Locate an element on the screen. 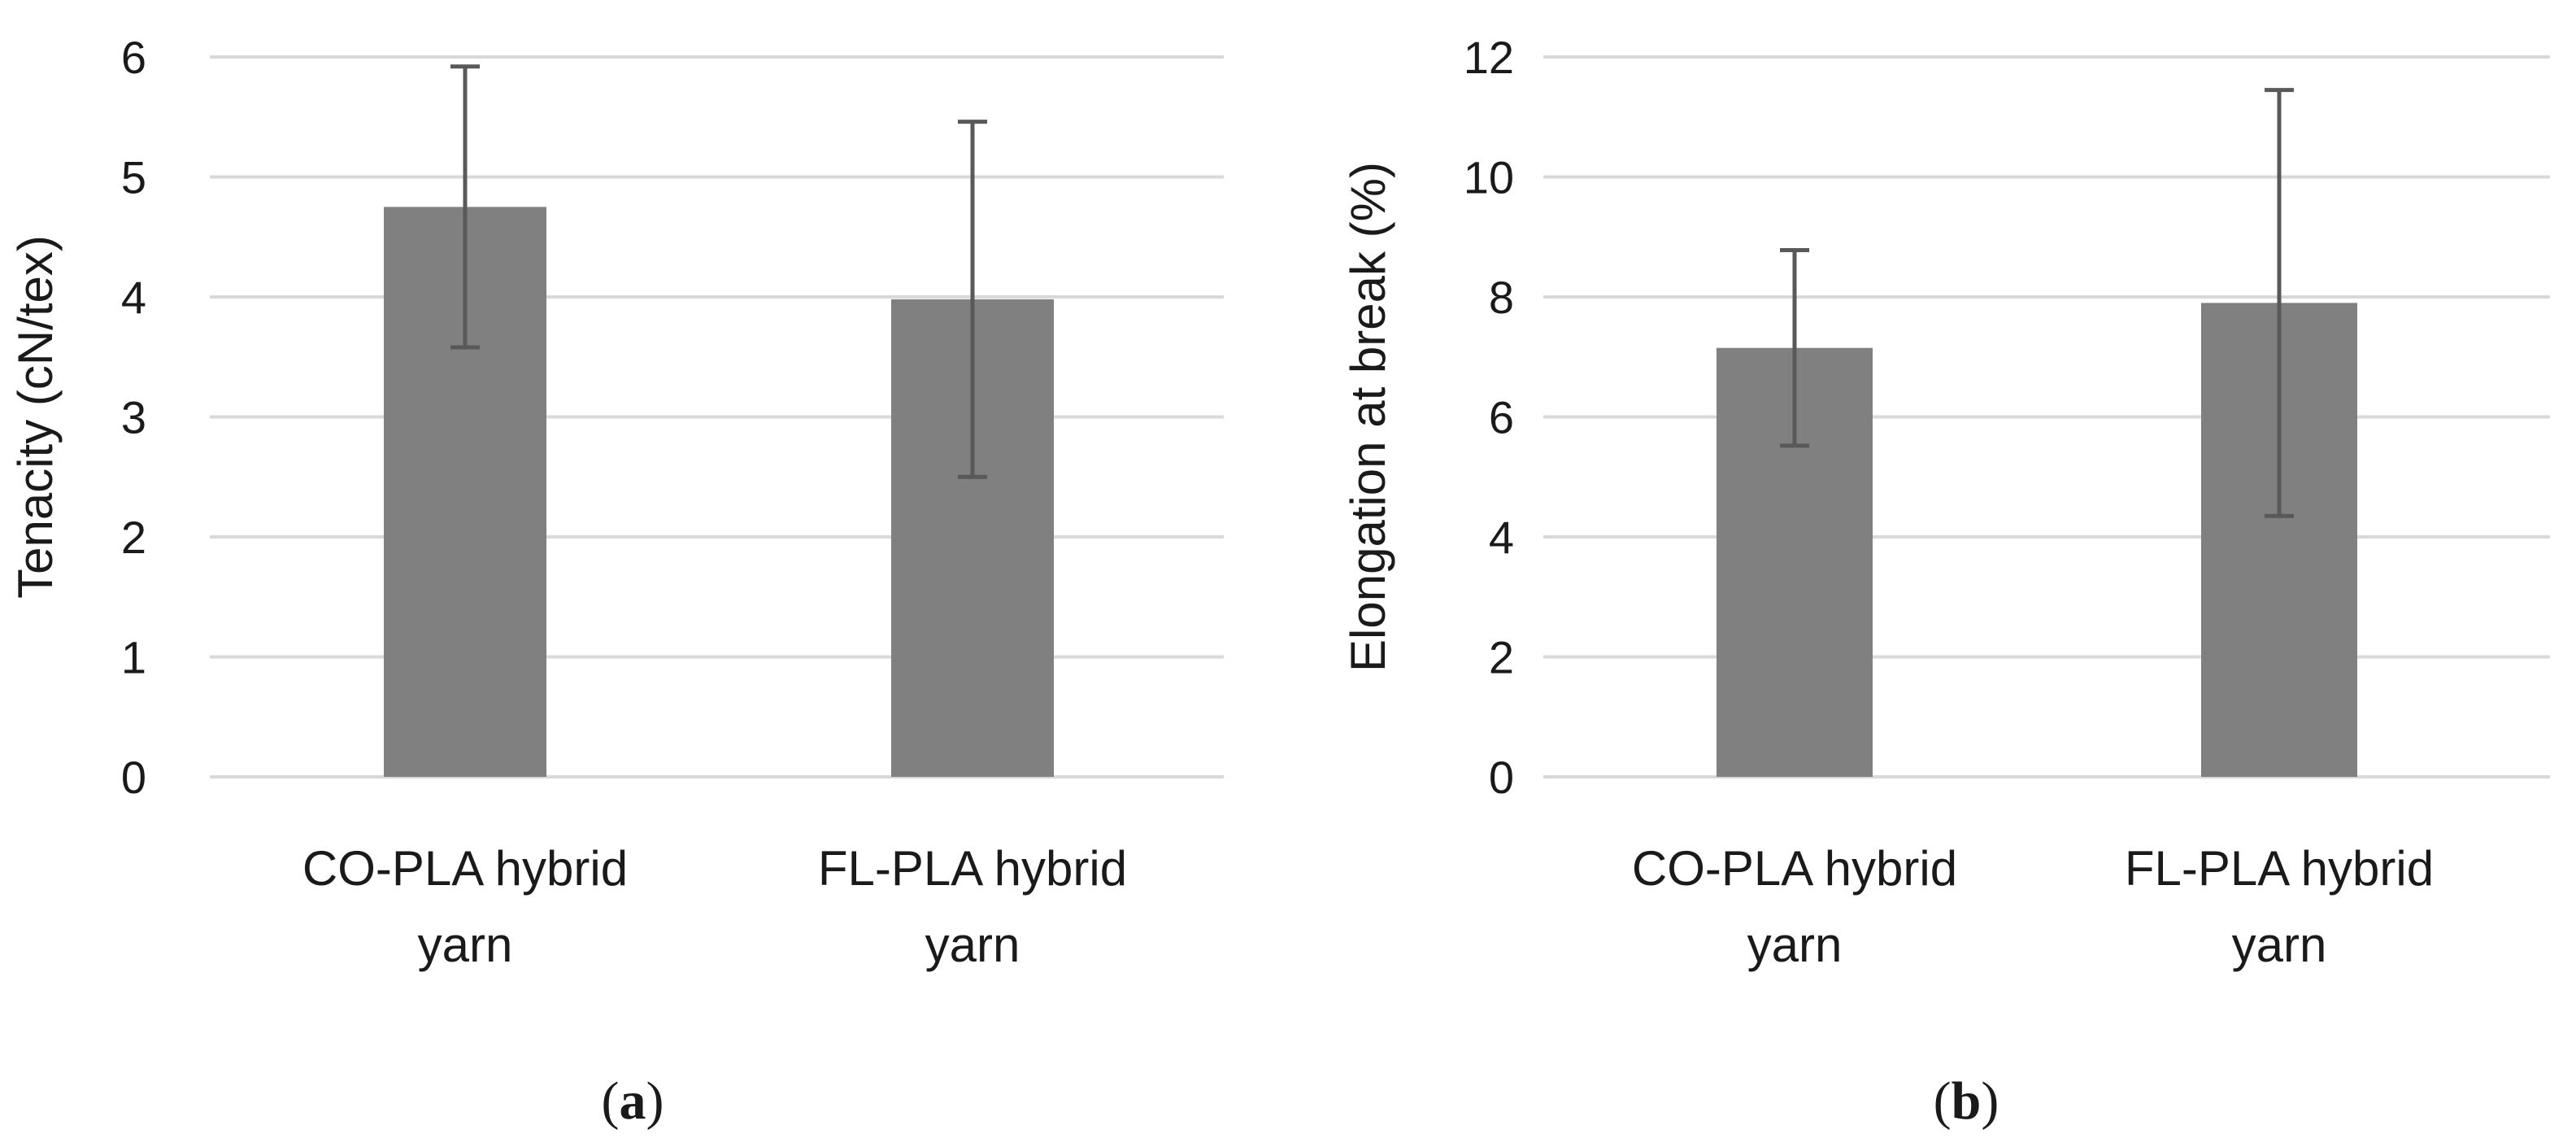 The image size is (2576, 1147). category-label-b-1-line-1: CO-PLA hybrid is located at coordinates (1795, 869).